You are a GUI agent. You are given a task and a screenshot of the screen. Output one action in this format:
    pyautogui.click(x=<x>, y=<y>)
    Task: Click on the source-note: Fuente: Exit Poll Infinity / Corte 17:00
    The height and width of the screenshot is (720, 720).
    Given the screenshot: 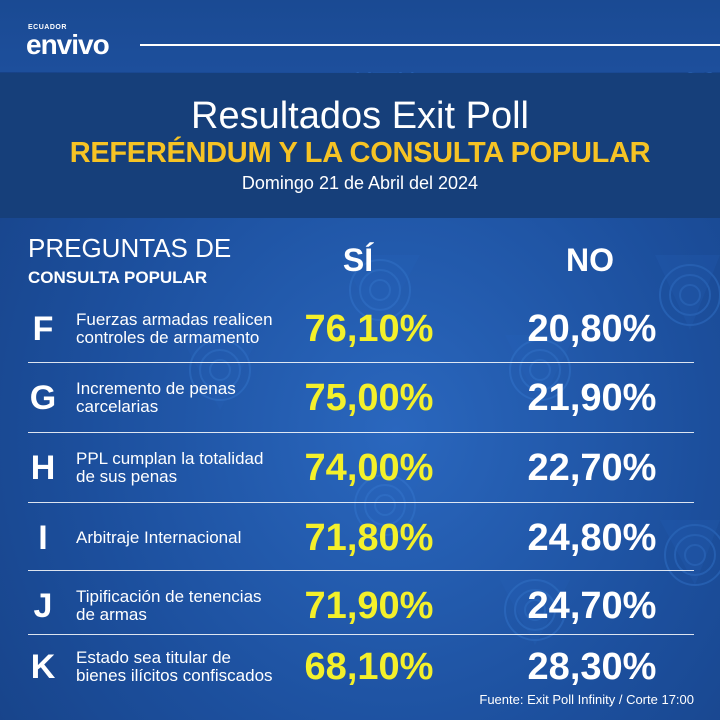 What is the action you would take?
    pyautogui.click(x=586, y=699)
    